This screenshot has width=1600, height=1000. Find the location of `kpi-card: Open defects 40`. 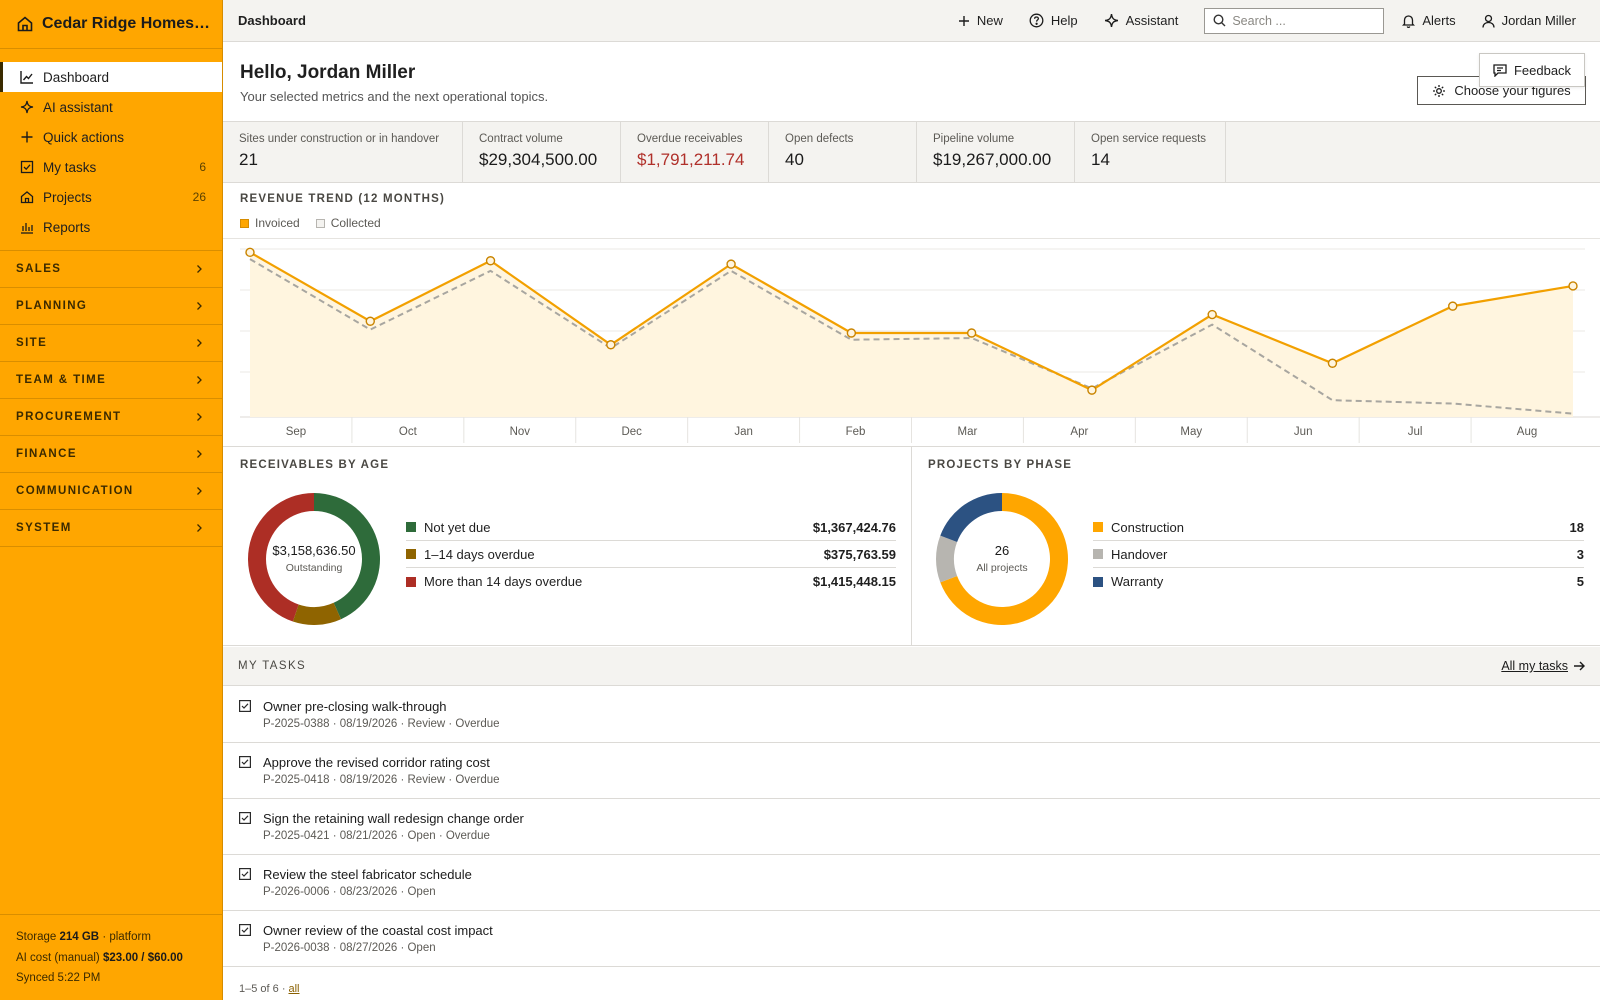

kpi-card: Open defects 40 is located at coordinates (843, 152).